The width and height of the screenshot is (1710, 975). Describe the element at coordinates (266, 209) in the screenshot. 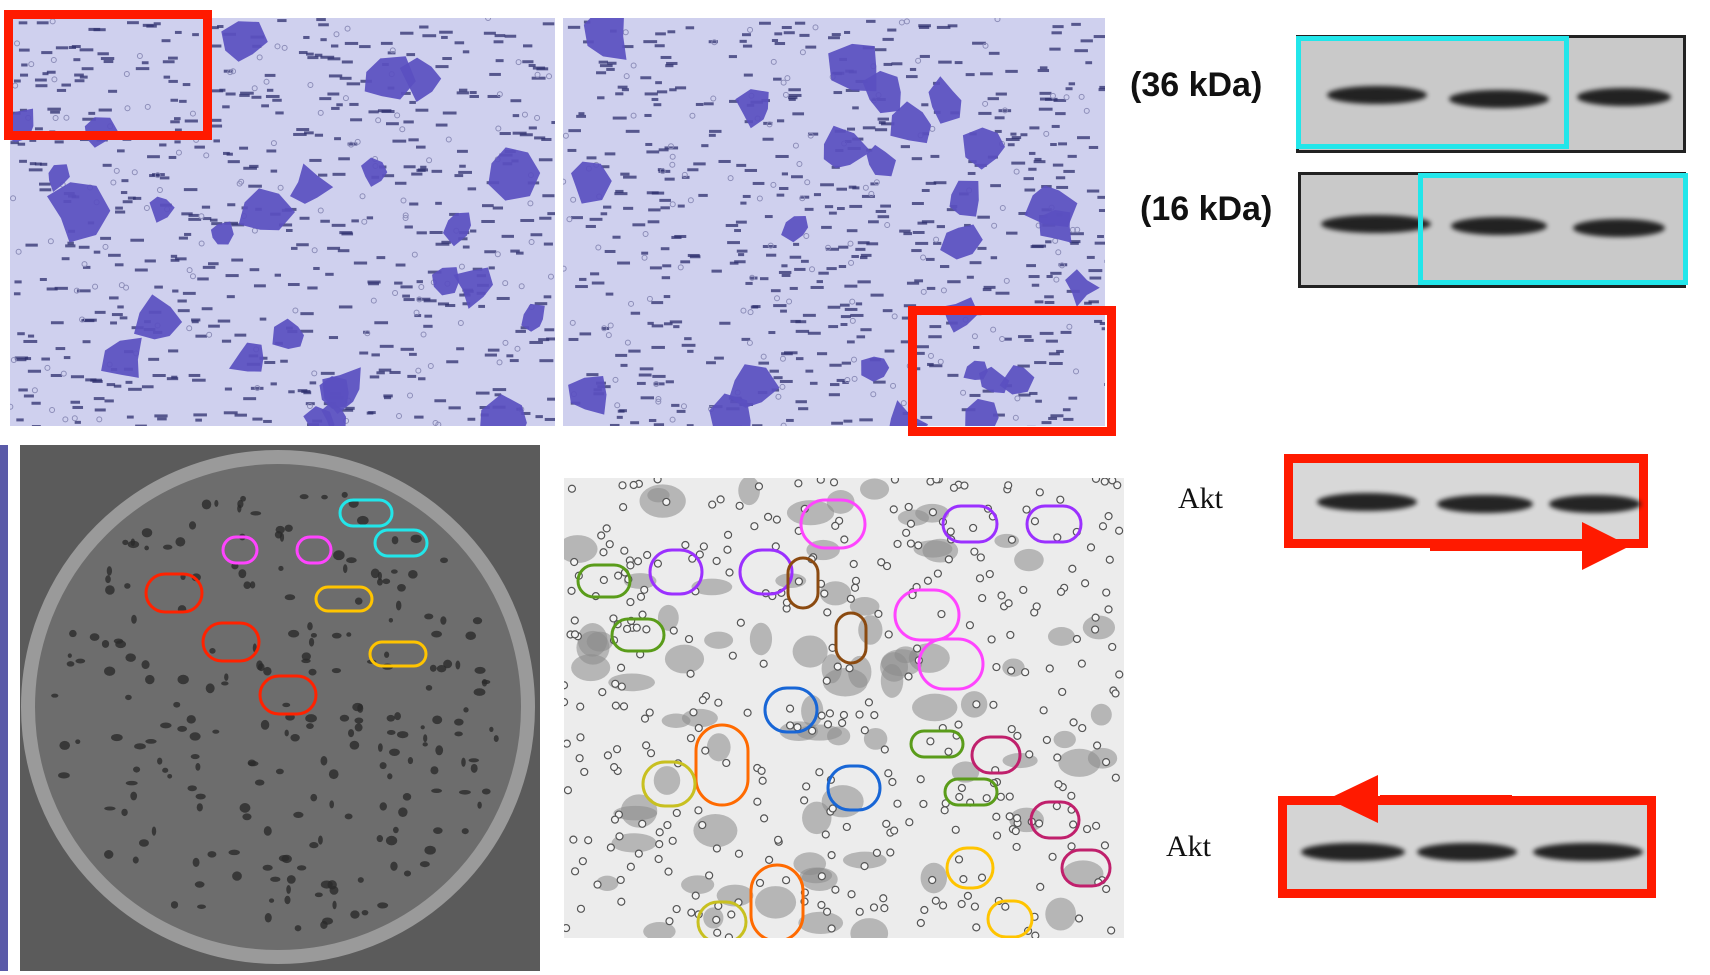

I see `stained-cell` at that location.